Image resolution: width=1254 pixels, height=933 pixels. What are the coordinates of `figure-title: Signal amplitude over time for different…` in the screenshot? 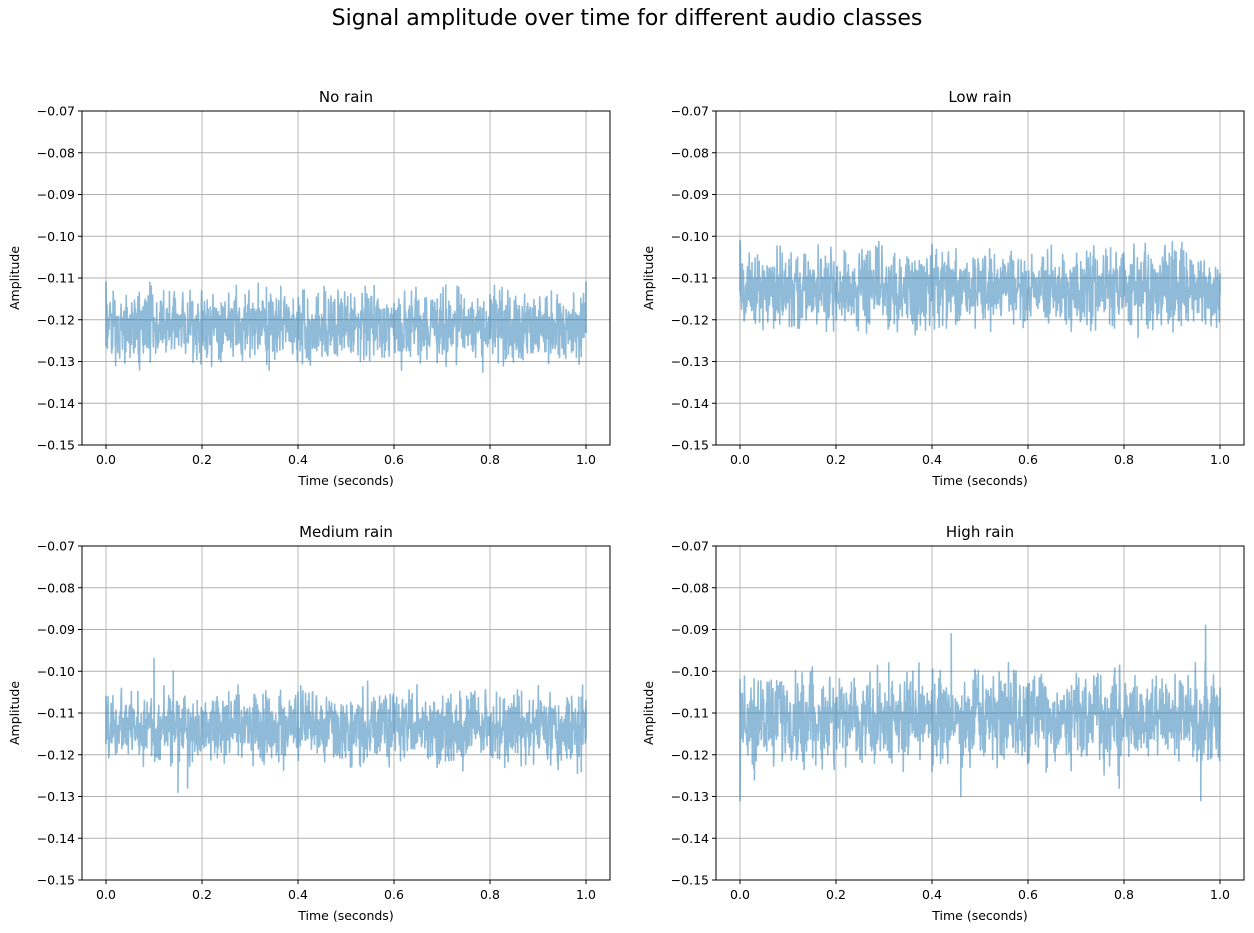 It's located at (627, 18).